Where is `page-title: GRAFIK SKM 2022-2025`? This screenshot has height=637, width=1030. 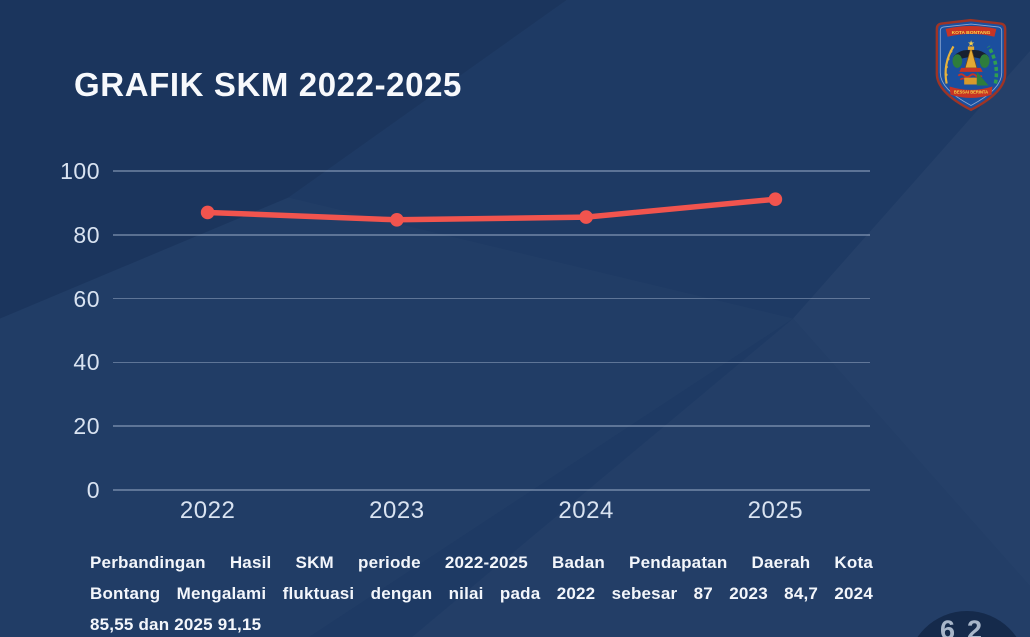 page-title: GRAFIK SKM 2022-2025 is located at coordinates (268, 84).